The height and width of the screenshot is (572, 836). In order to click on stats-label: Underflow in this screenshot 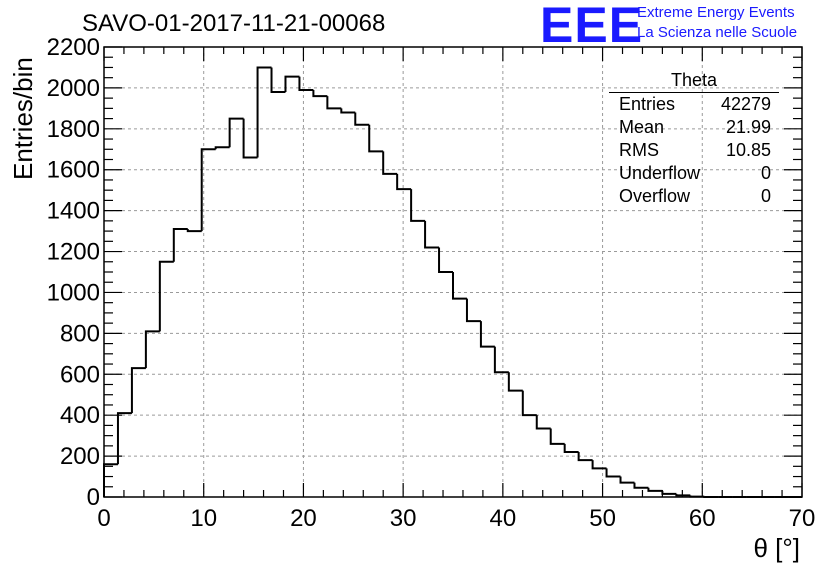, I will do `click(660, 173)`.